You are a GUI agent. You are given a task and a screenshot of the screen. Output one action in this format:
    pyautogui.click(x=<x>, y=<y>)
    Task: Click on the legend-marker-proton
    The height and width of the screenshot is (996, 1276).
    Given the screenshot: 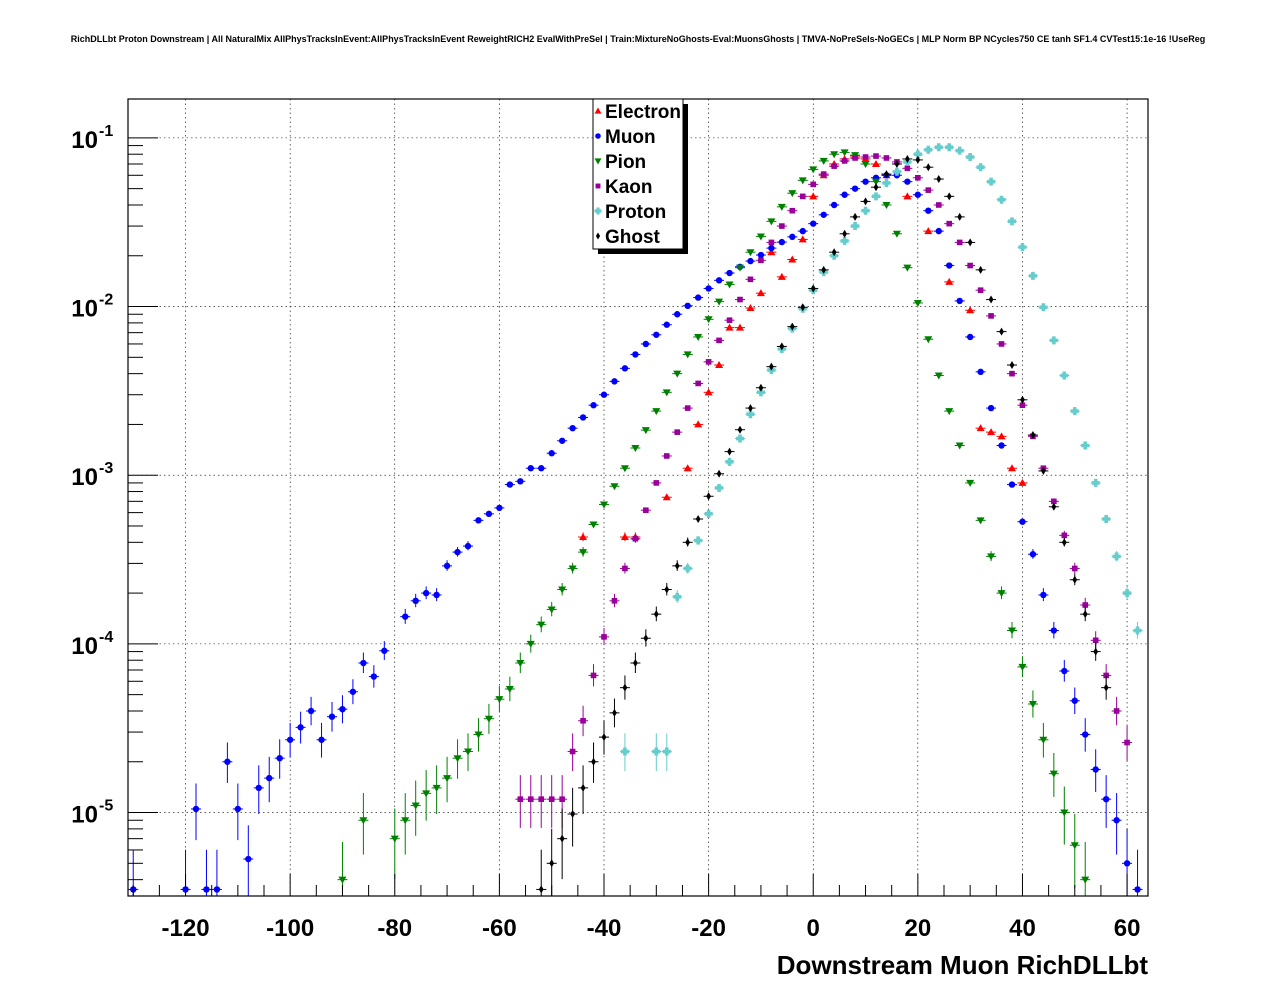 What is the action you would take?
    pyautogui.click(x=598, y=211)
    